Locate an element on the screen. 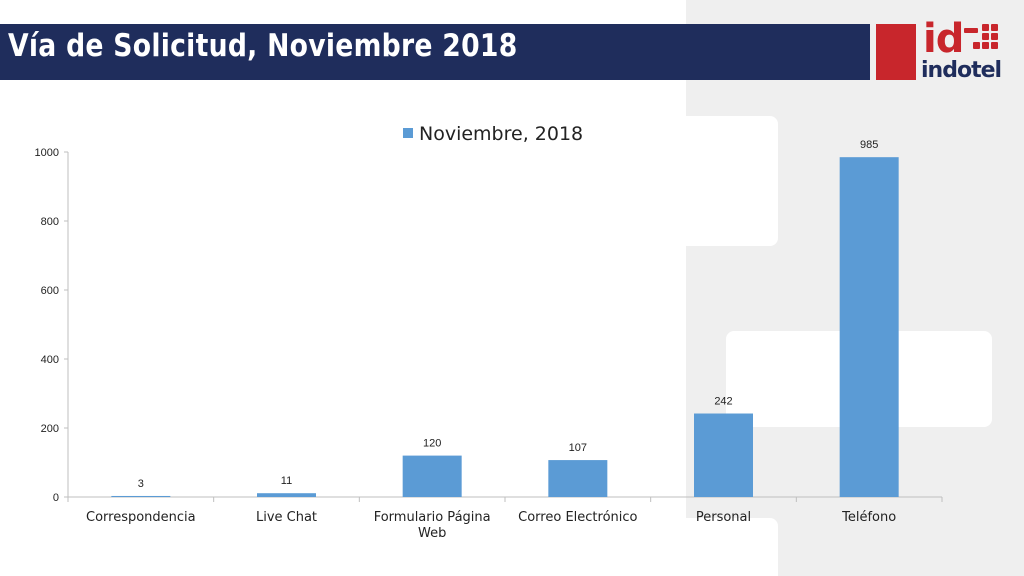  data-label: 242 is located at coordinates (723, 402).